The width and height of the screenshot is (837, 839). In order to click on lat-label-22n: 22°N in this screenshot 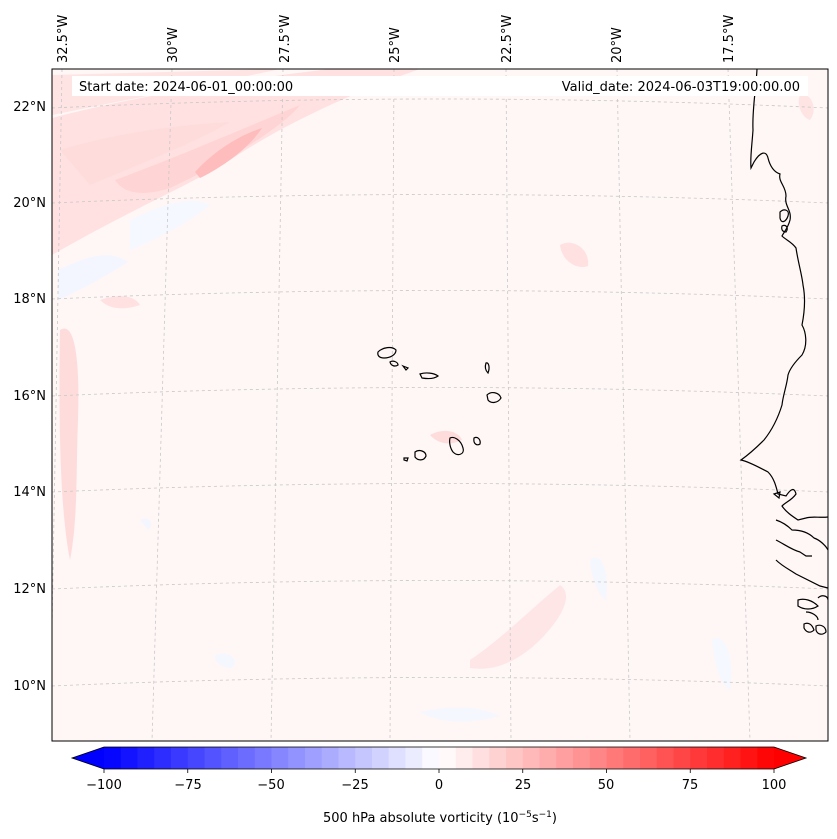, I will do `click(29, 107)`.